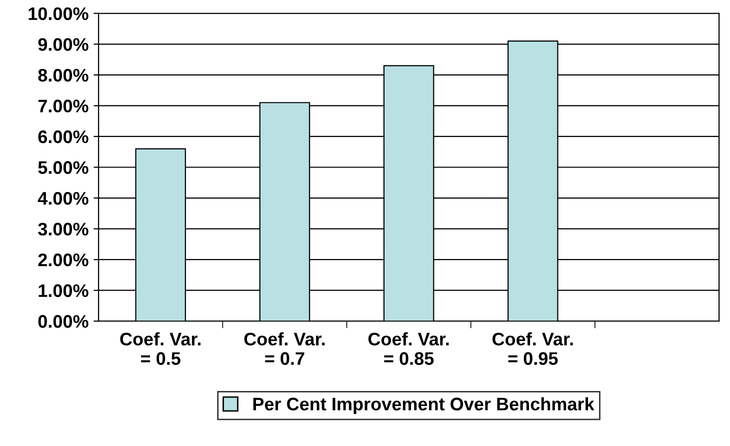 The image size is (730, 446). What do you see at coordinates (63, 198) in the screenshot?
I see `y-tick-label: 4.00%` at bounding box center [63, 198].